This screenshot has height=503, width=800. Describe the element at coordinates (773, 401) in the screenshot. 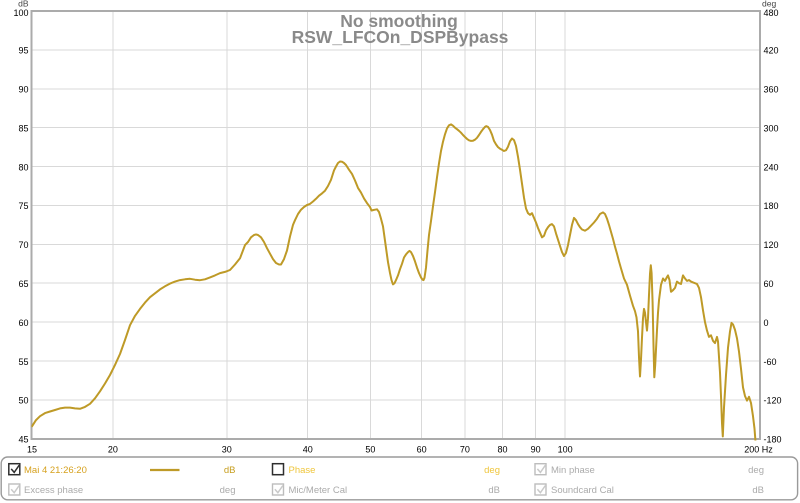

I see `svg-text: -120` at that location.